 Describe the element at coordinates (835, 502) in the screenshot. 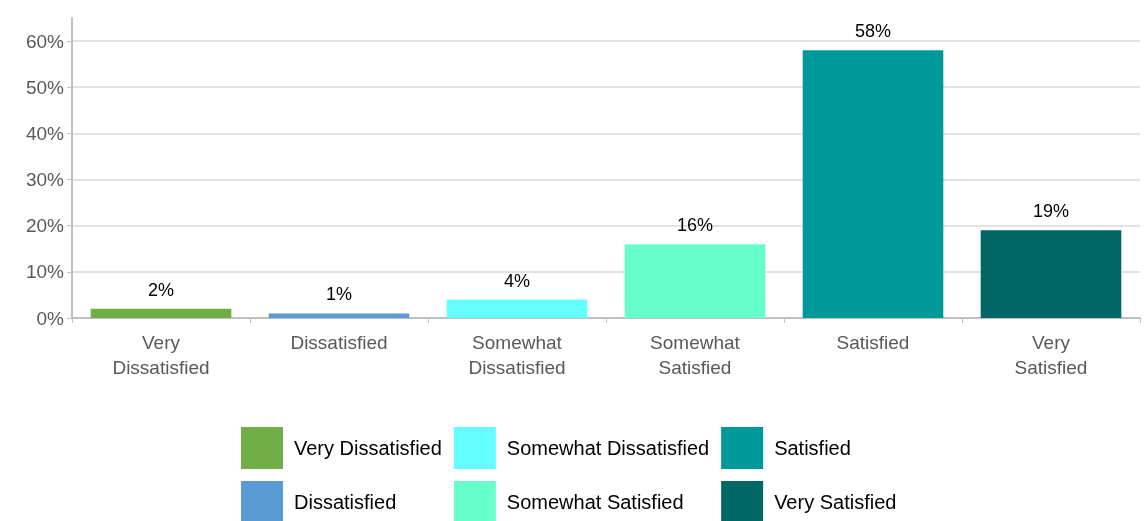

I see `legend-label: Very Satisfied` at that location.